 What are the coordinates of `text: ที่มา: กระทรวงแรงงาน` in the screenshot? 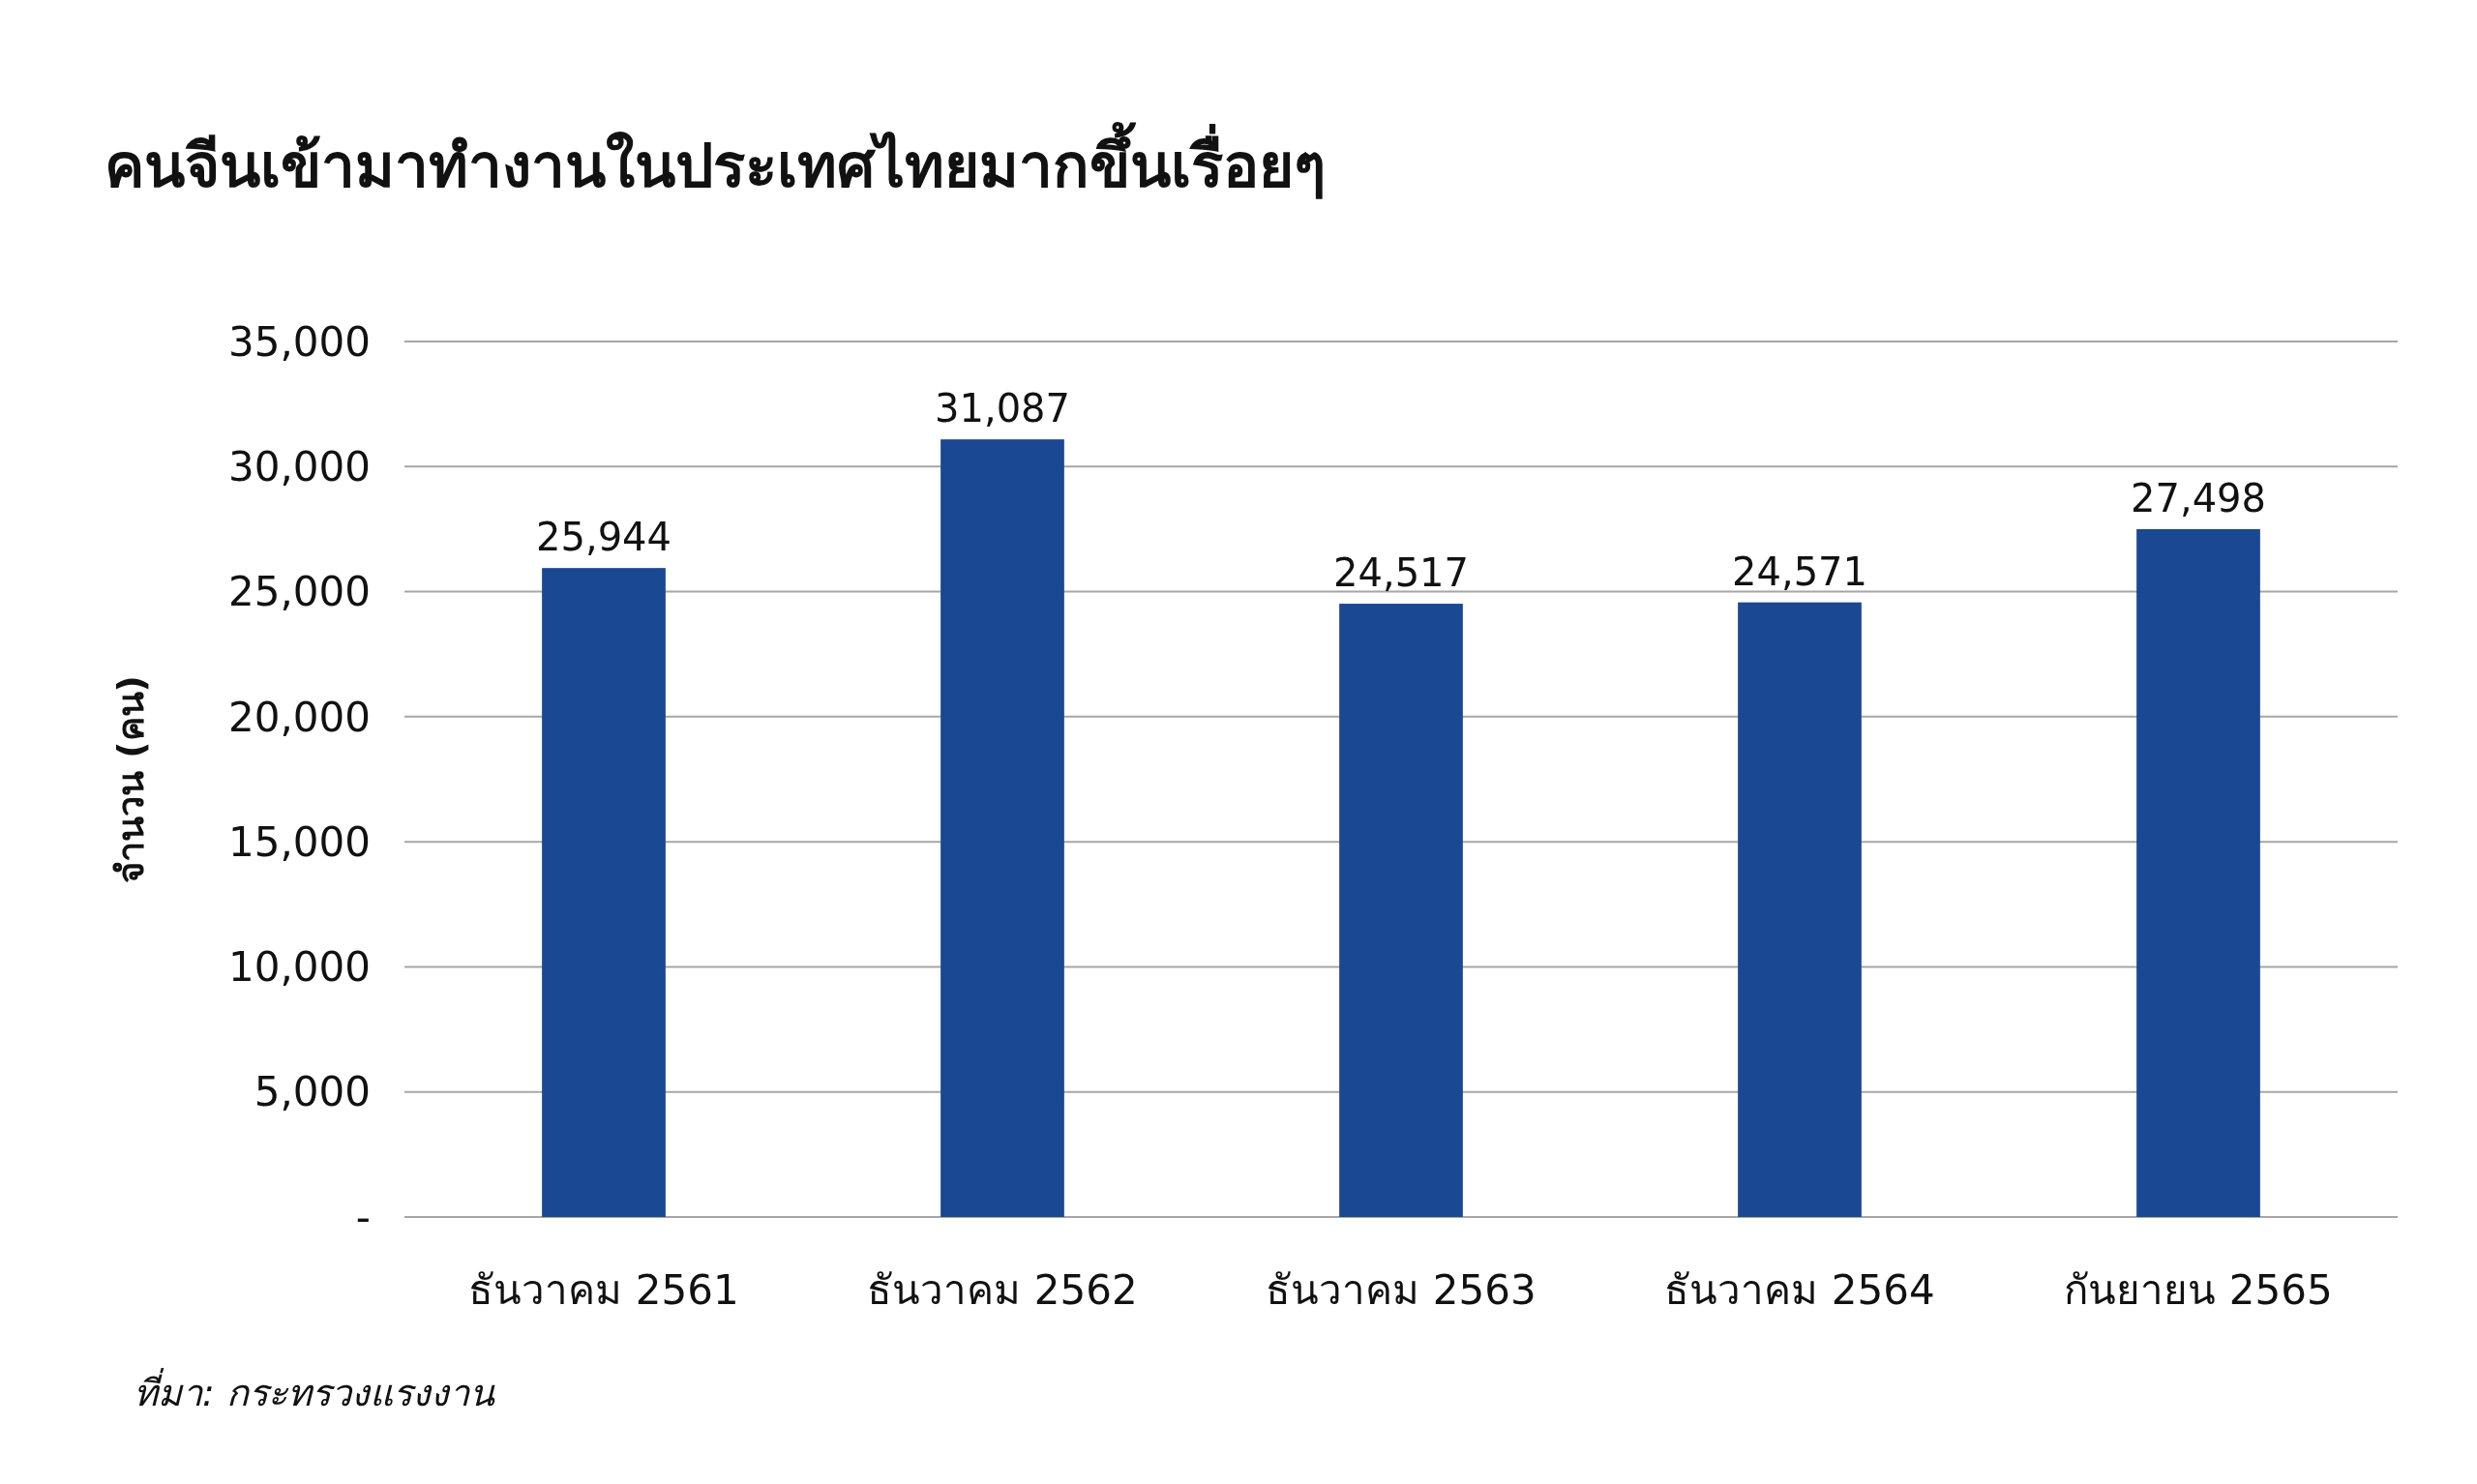 It's located at (314, 1390).